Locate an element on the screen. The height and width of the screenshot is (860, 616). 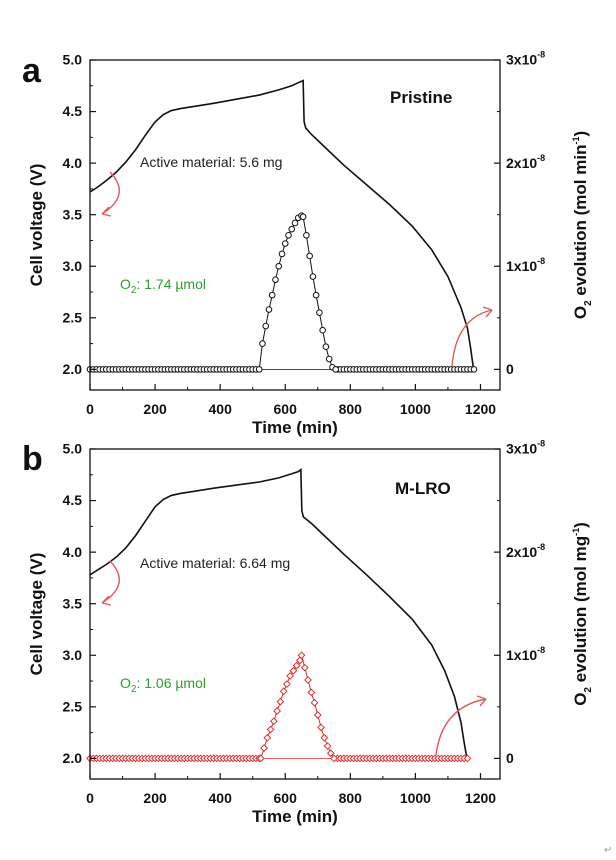
panel-b-ytick-right-label: 0 is located at coordinates (510, 758).